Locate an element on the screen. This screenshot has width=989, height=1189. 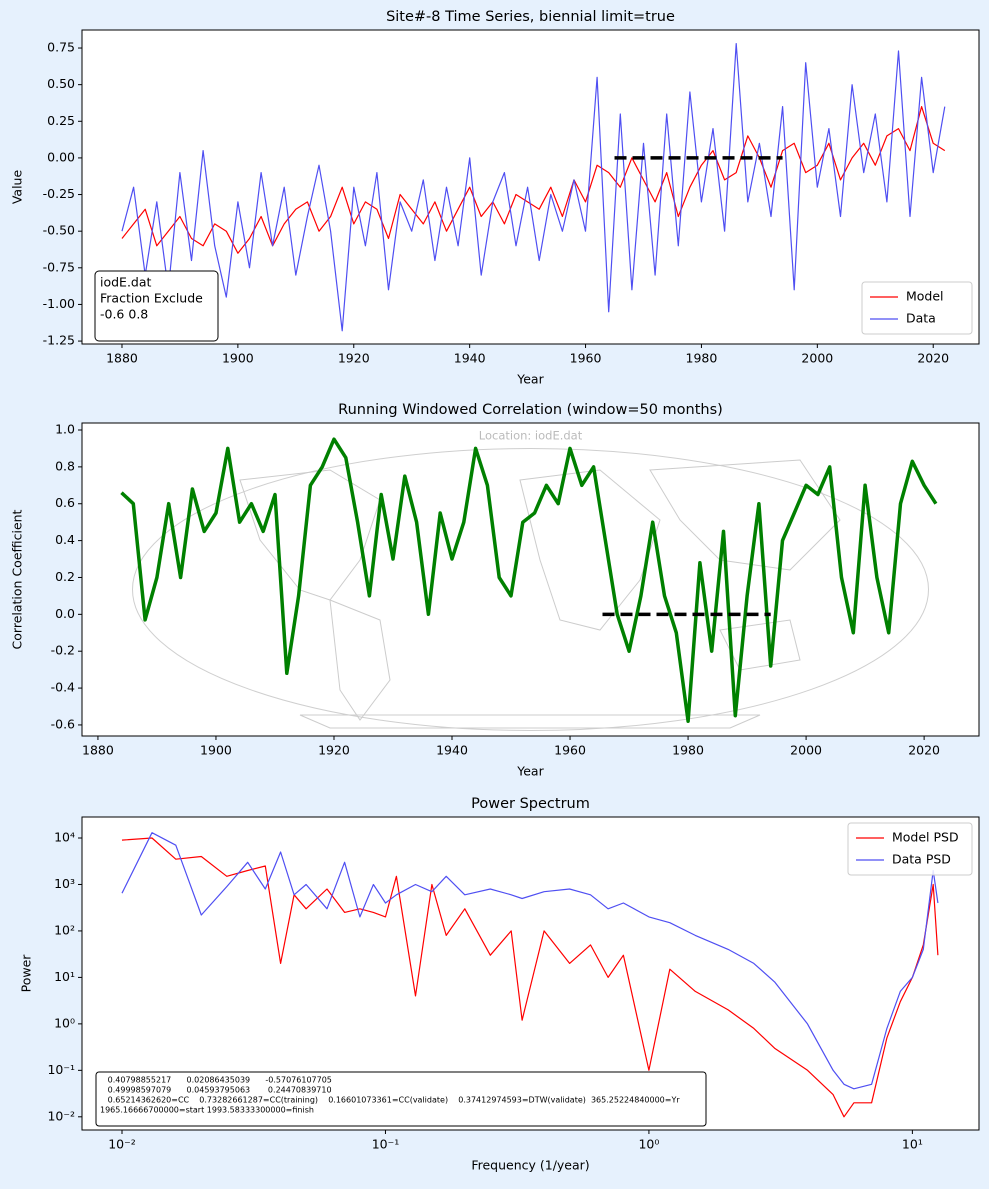
y-tick-label: 10⁻² is located at coordinates (61, 1115).